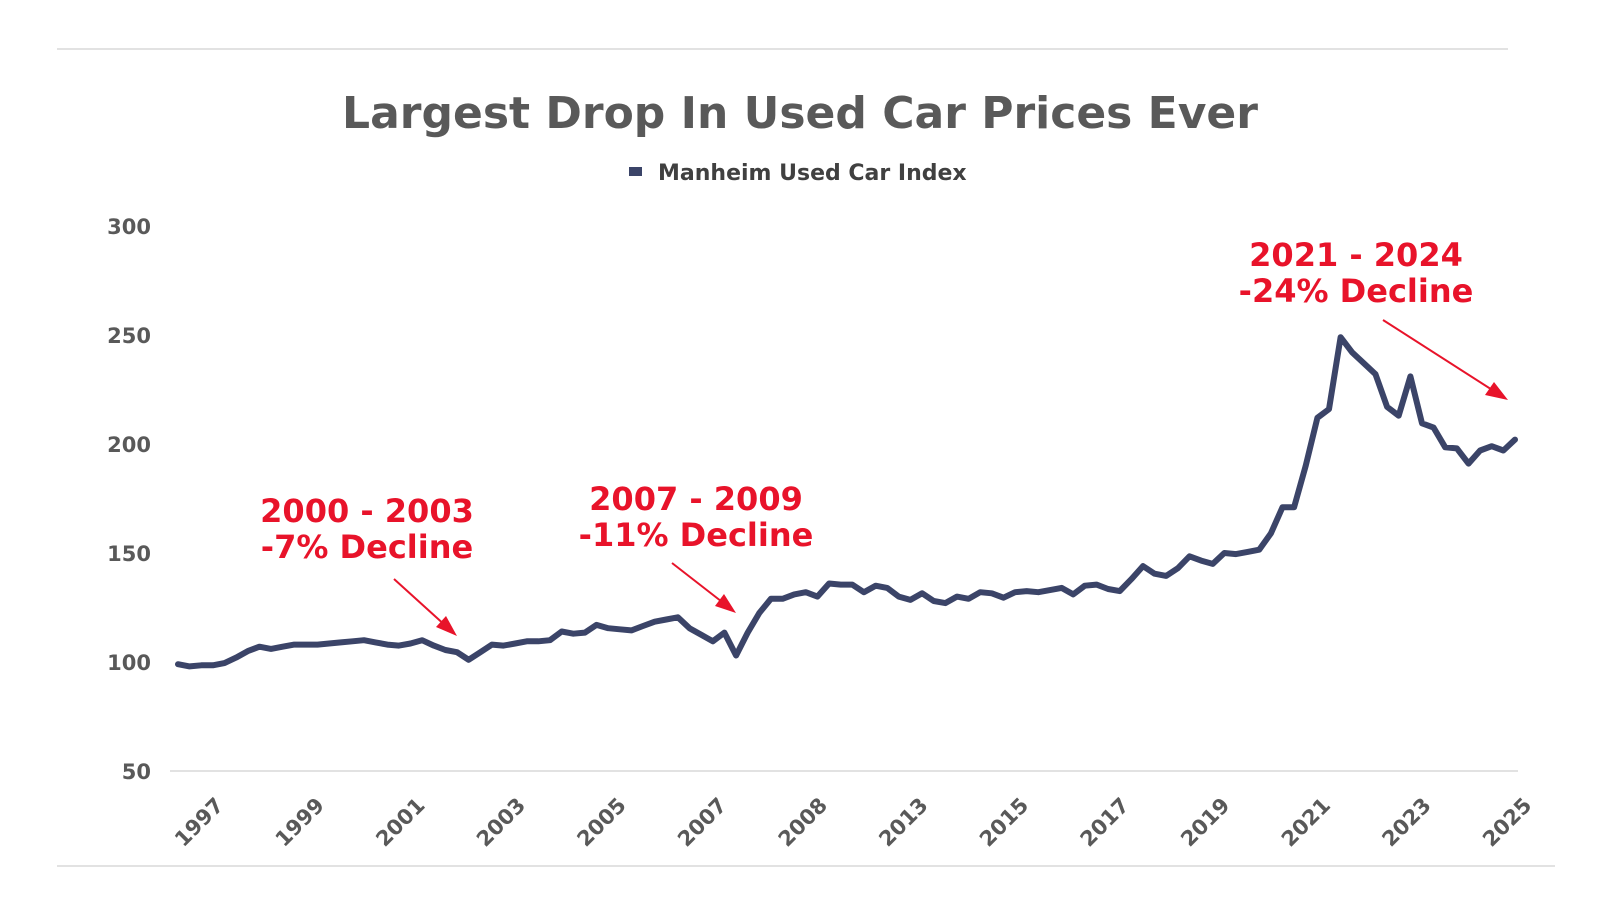 This screenshot has height=900, width=1600. What do you see at coordinates (1004, 822) in the screenshot?
I see `x-tick-label: 2015` at bounding box center [1004, 822].